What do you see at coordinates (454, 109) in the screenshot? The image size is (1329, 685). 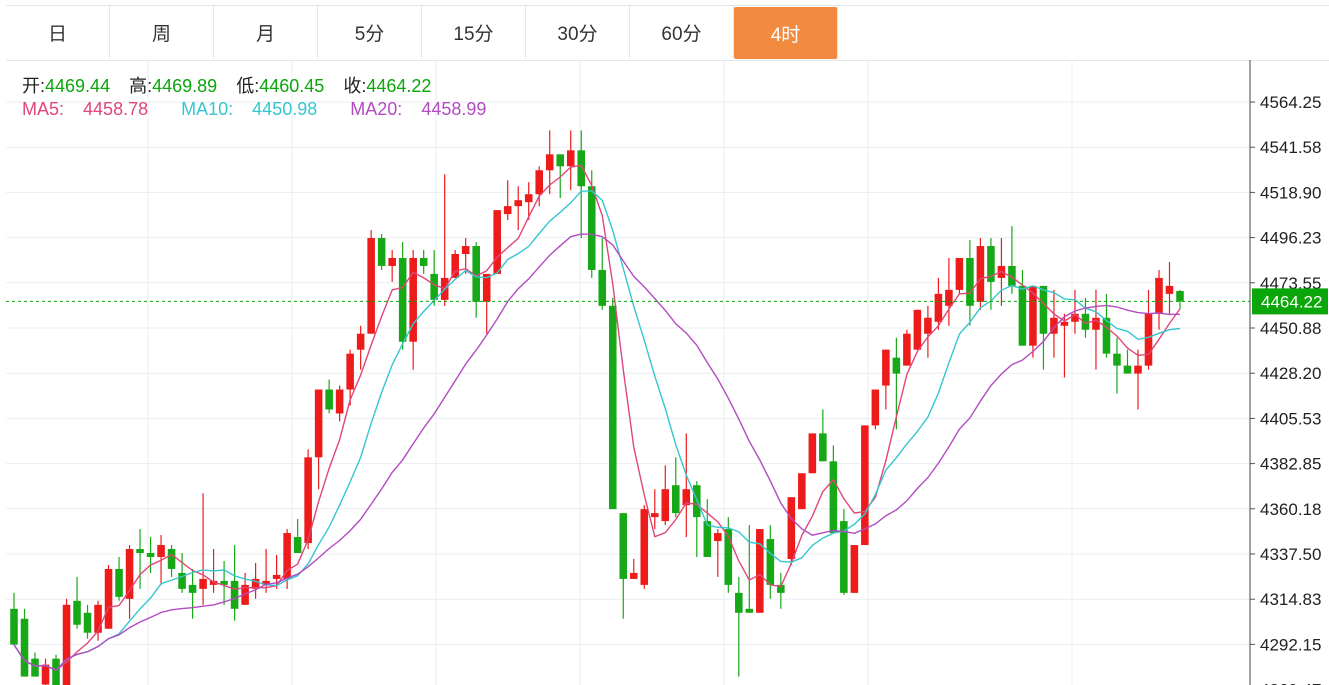 I see `ma20-value: 4458.99` at bounding box center [454, 109].